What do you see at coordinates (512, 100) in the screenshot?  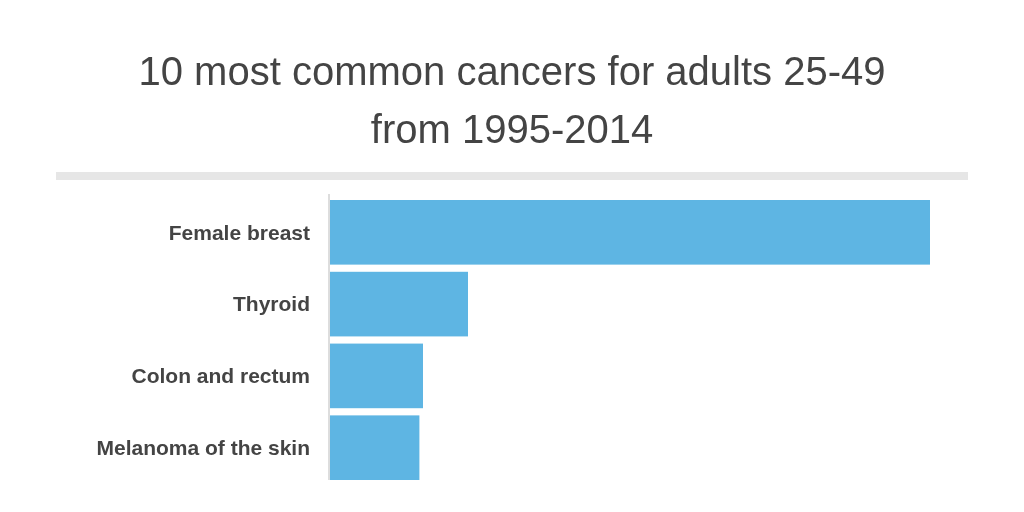 I see `chart-title: 10 most common cancers for adults 25-49 from 1995-2014` at bounding box center [512, 100].